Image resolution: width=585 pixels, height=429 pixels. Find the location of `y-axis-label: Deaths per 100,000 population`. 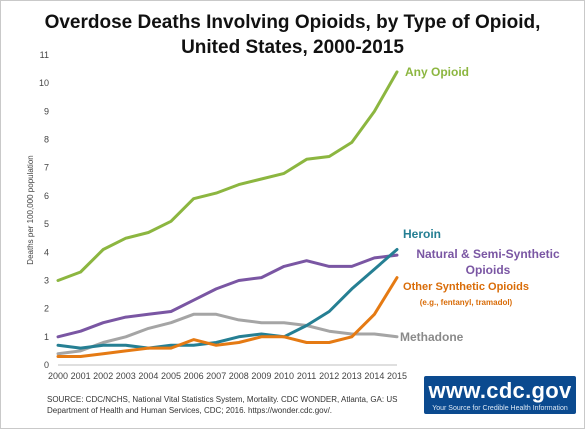

y-axis-label: Deaths per 100,000 population is located at coordinates (30, 209).